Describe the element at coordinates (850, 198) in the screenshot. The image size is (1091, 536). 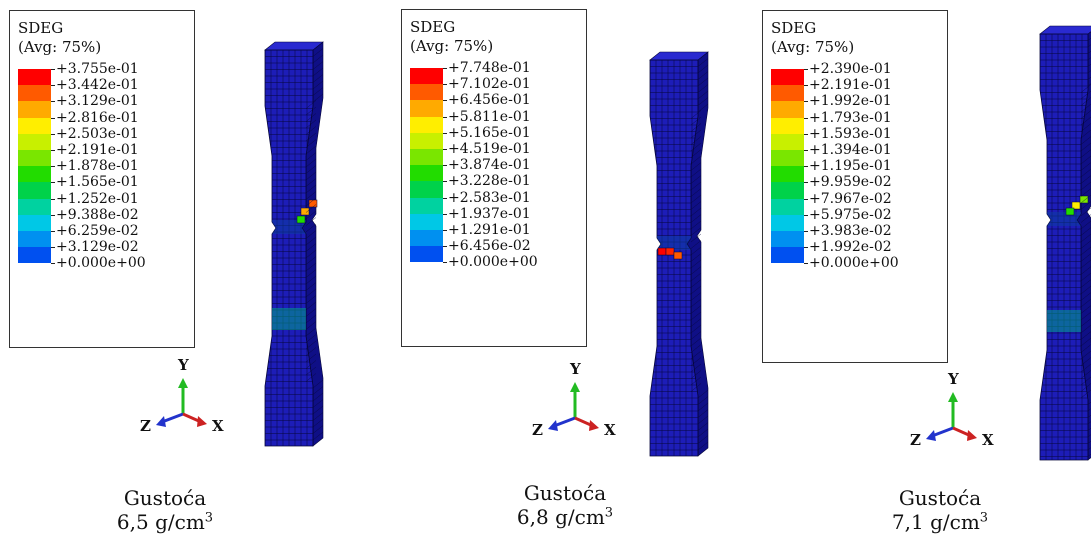
I see `legend-value: +7.967e-02` at that location.